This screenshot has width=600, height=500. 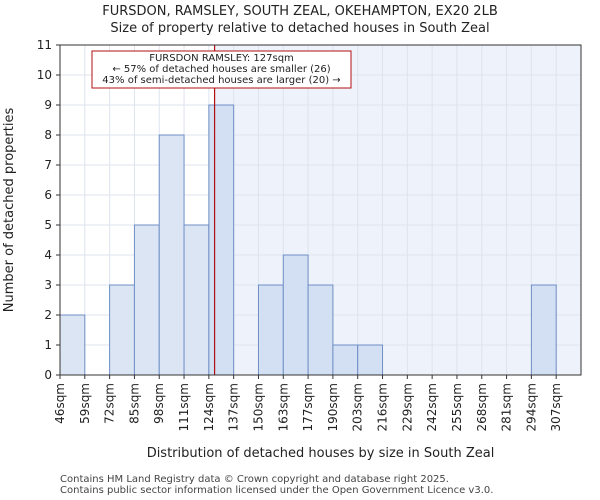 I want to click on x-tick-label: 98sqm, so click(x=159, y=403).